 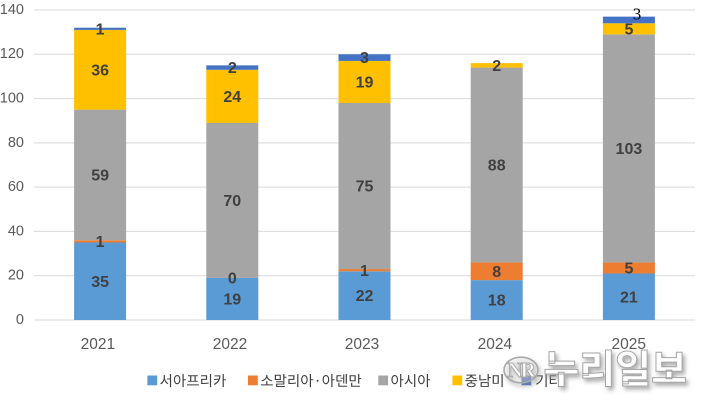 What do you see at coordinates (100, 282) in the screenshot?
I see `svg-text: 35` at bounding box center [100, 282].